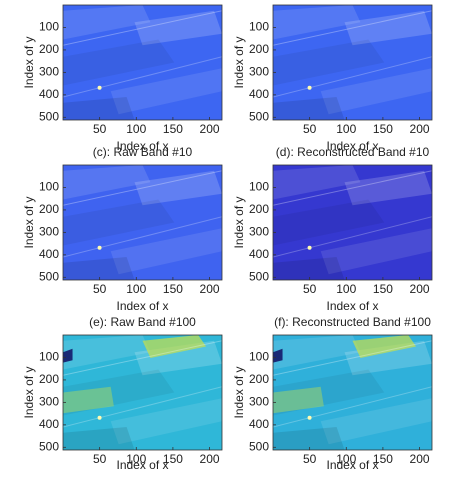 Image resolution: width=474 pixels, height=479 pixels. I want to click on panel-title: (d): Reconstructed Band #10, so click(353, 152).